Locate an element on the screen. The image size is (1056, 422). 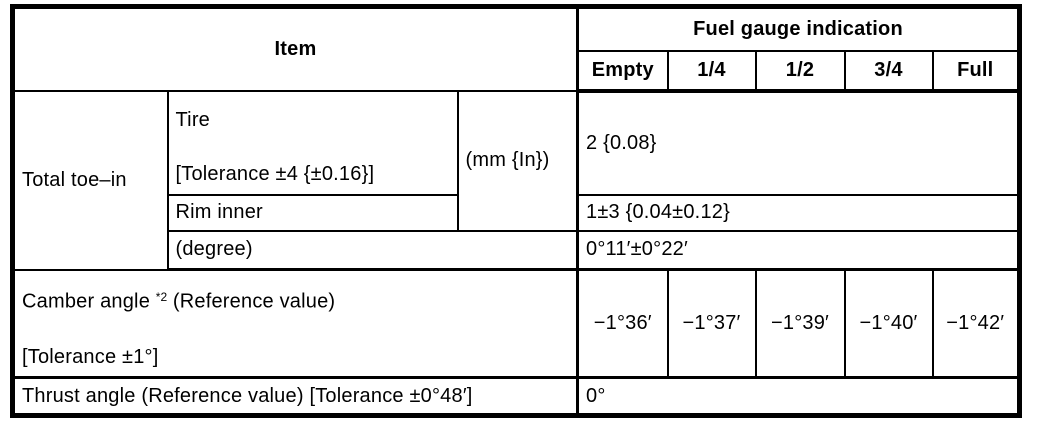
header-row-2: Empty 1/4 1/2 3/4 Full is located at coordinates (517, 71).